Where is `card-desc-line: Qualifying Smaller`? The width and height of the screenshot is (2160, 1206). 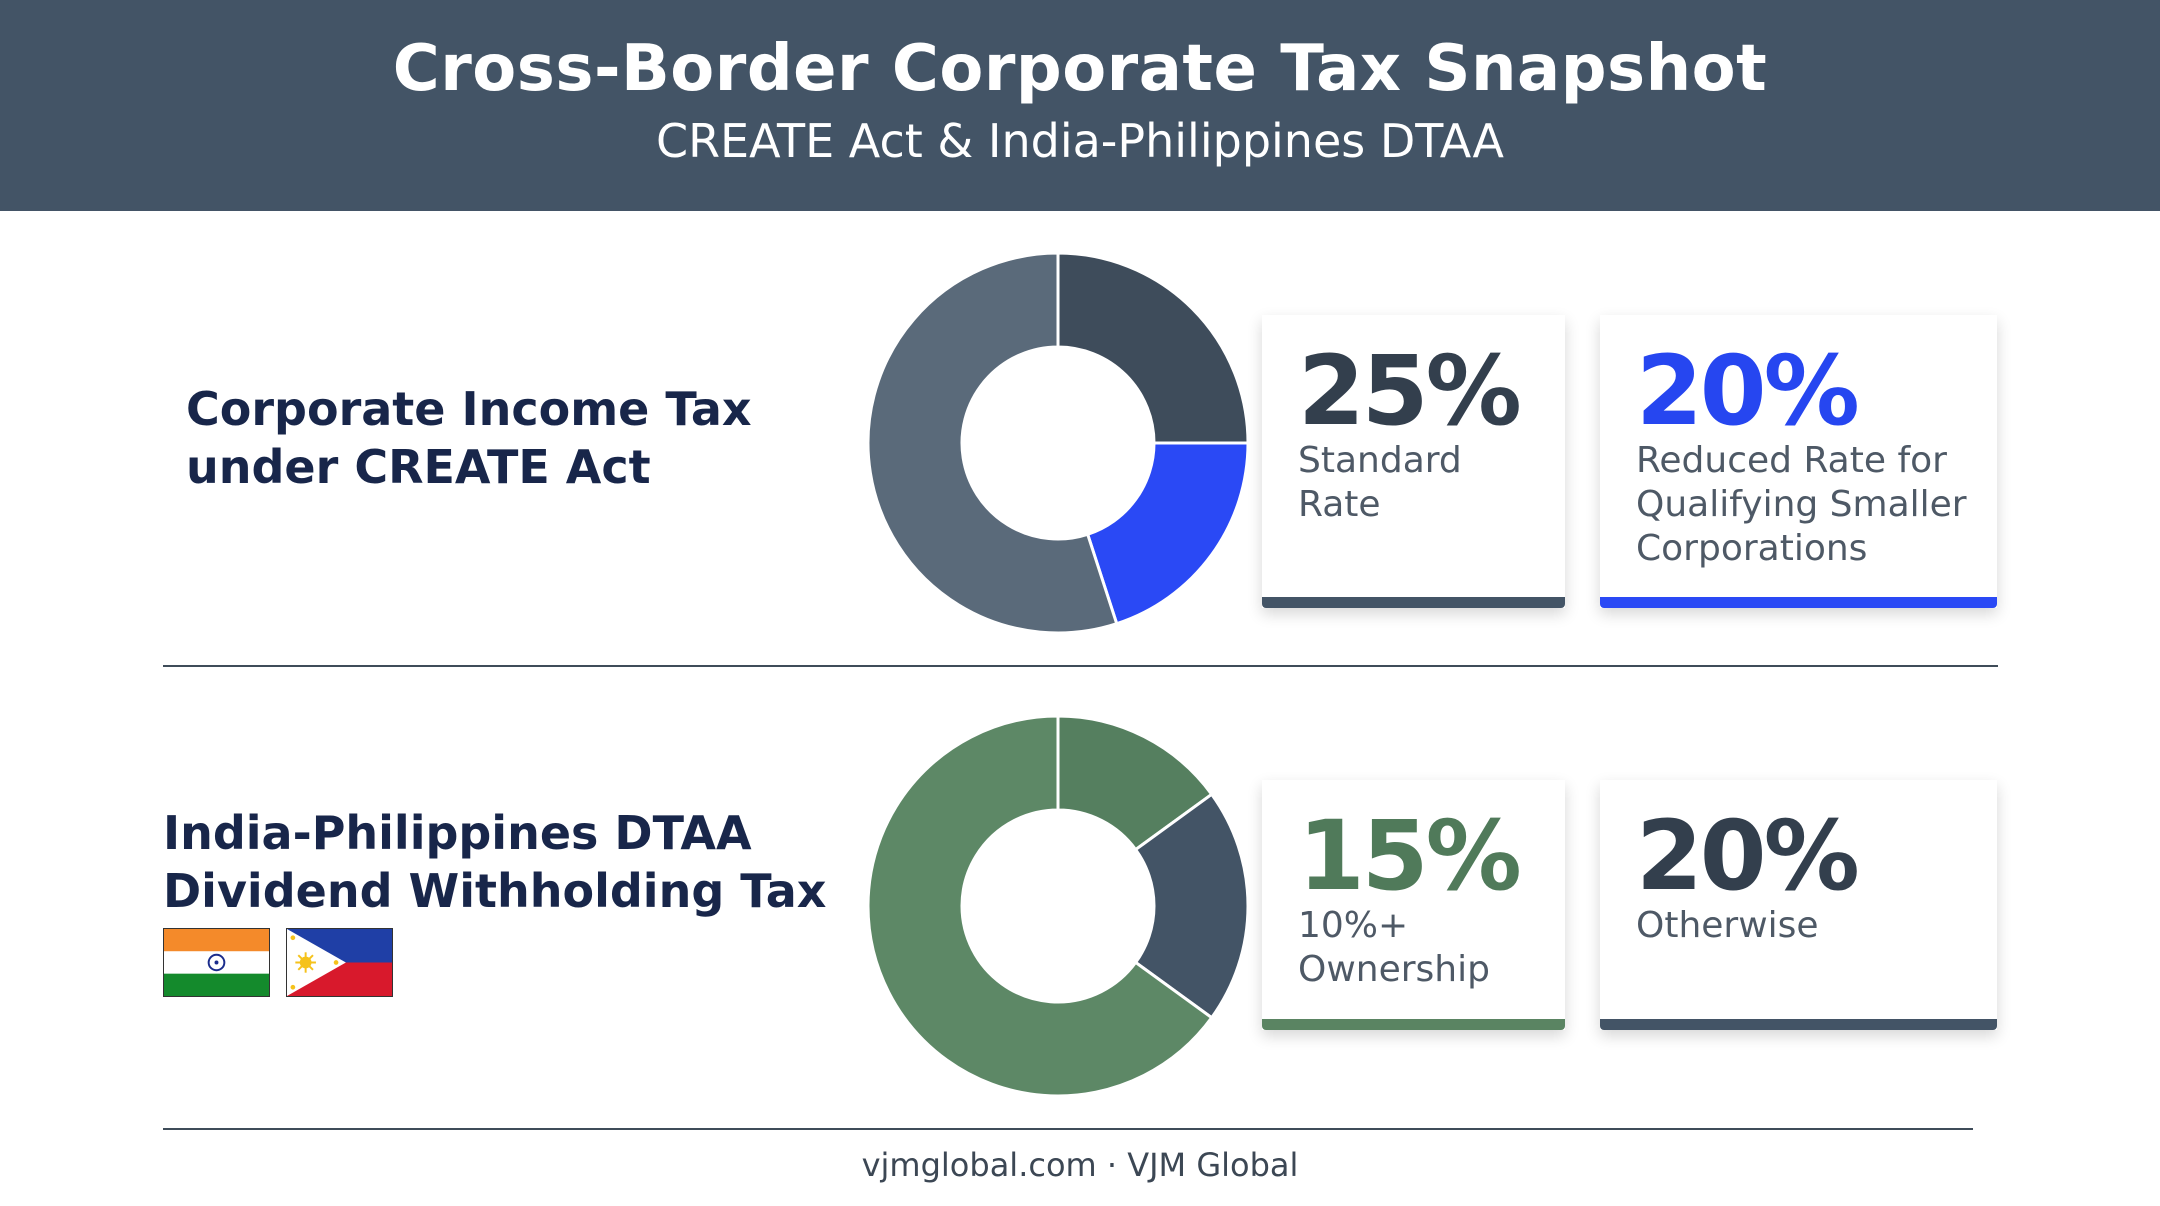 card-desc-line: Qualifying Smaller is located at coordinates (1801, 504).